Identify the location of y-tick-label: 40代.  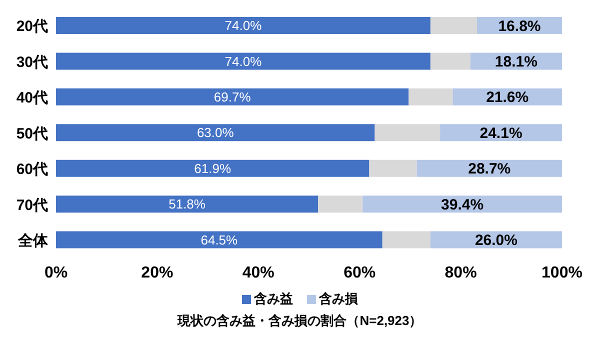
(32, 98).